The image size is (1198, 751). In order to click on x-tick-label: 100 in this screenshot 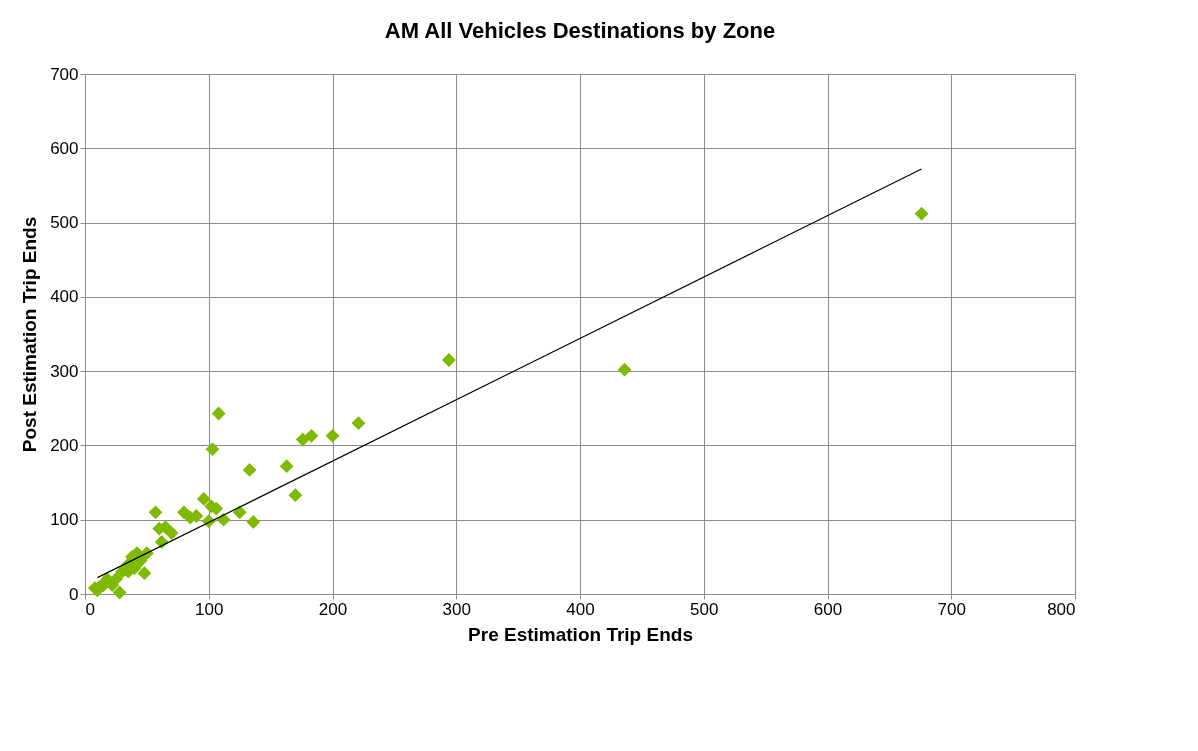, I will do `click(209, 609)`.